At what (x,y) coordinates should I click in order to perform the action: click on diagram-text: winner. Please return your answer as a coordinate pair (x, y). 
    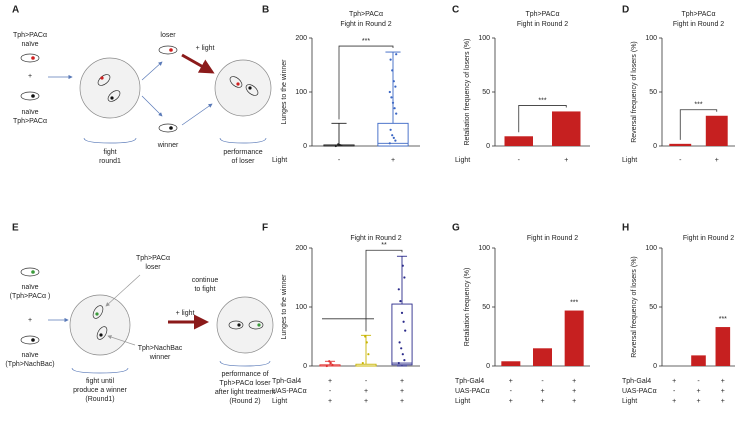
    Looking at the image, I should click on (160, 357).